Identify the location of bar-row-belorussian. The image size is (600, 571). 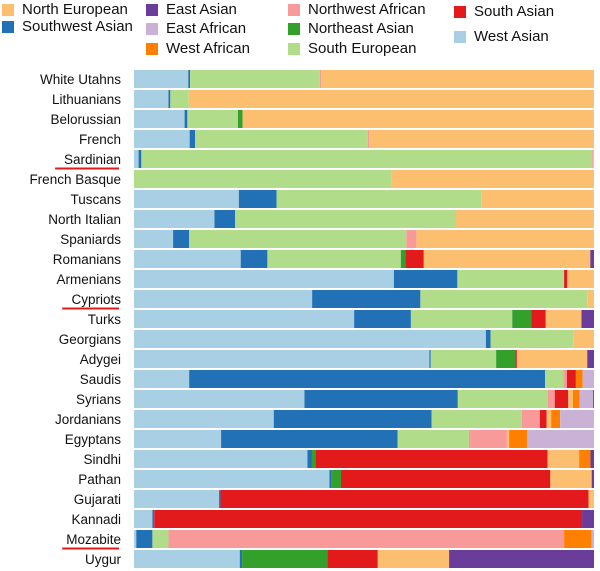
(364, 119).